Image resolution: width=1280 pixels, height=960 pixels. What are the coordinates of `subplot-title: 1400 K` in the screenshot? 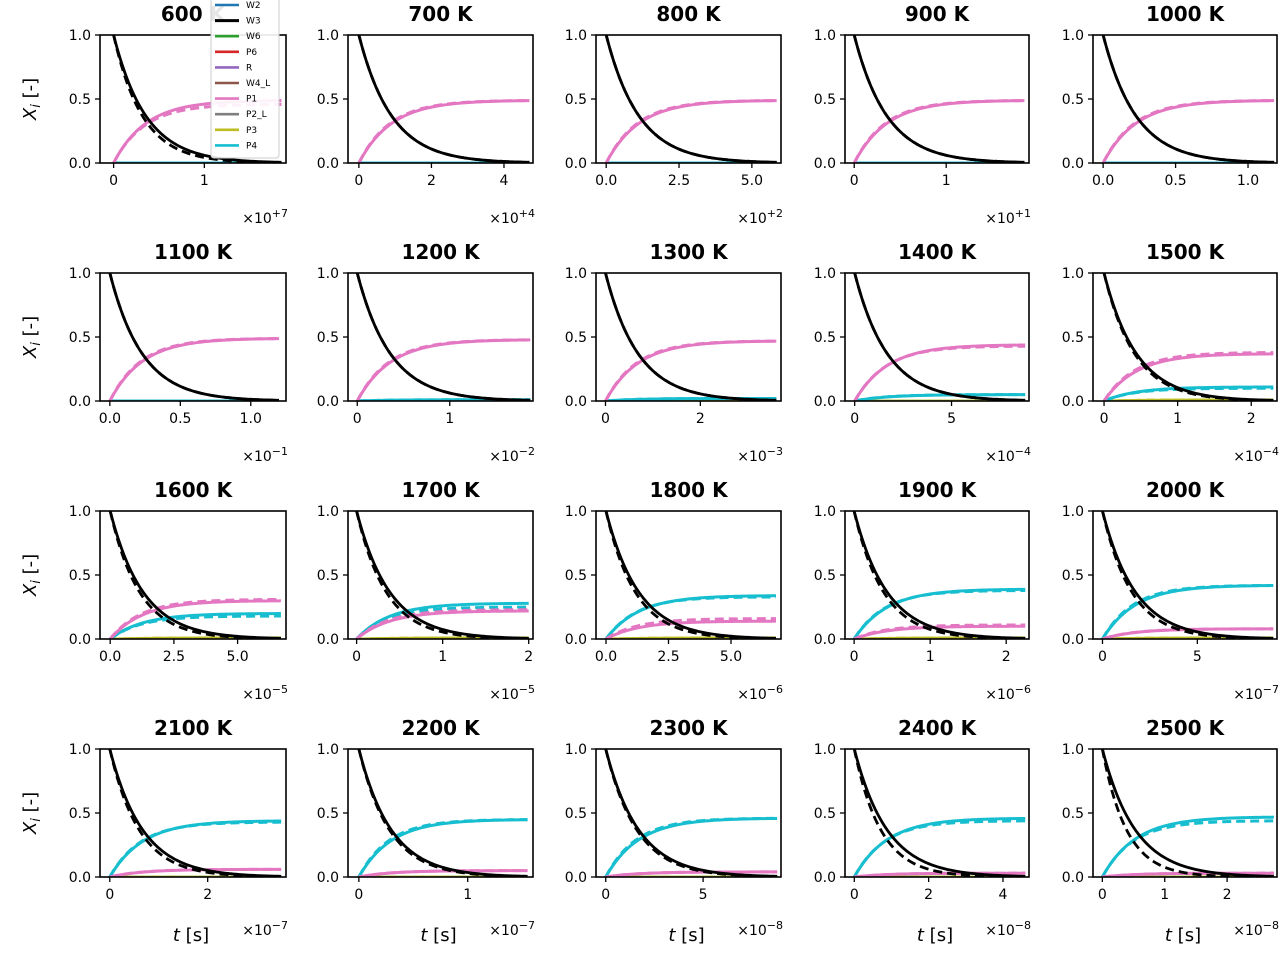 It's located at (938, 252).